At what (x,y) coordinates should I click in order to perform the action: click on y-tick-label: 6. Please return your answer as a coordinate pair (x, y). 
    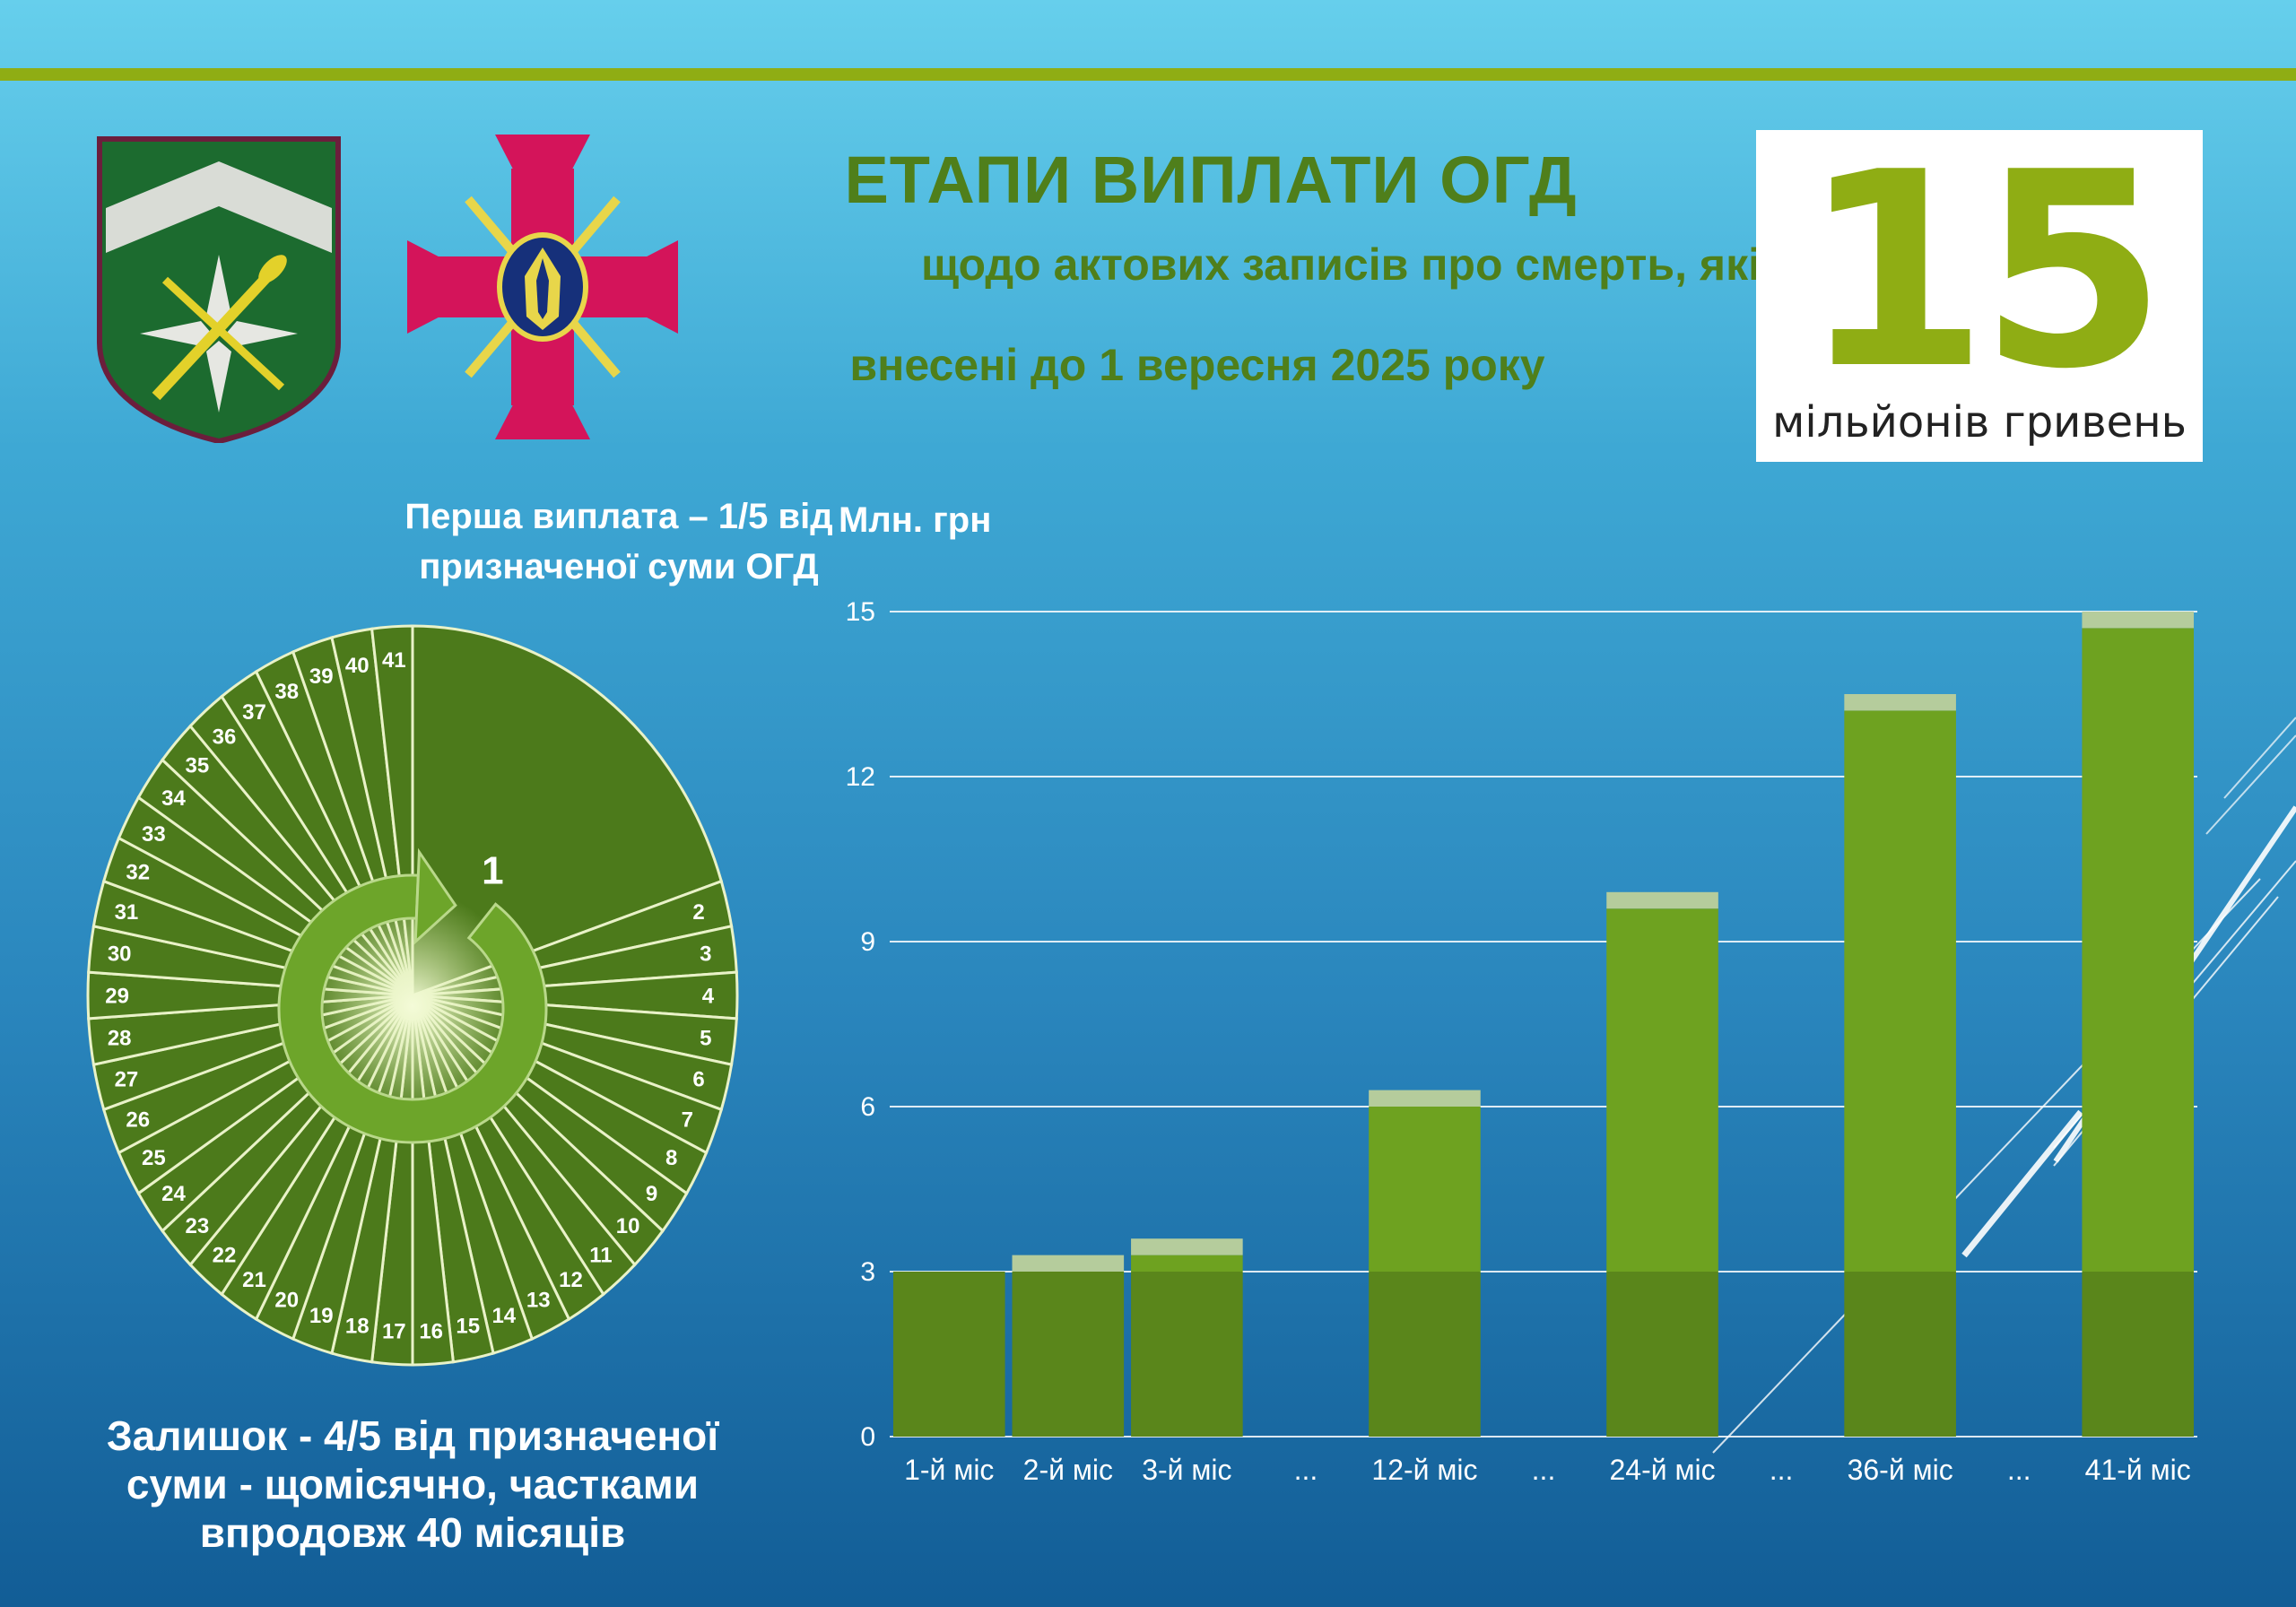
    Looking at the image, I should click on (867, 1107).